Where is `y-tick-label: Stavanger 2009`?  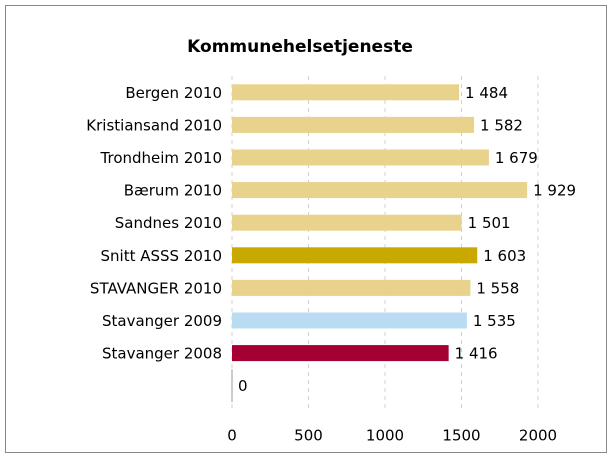 y-tick-label: Stavanger 2009 is located at coordinates (162, 321).